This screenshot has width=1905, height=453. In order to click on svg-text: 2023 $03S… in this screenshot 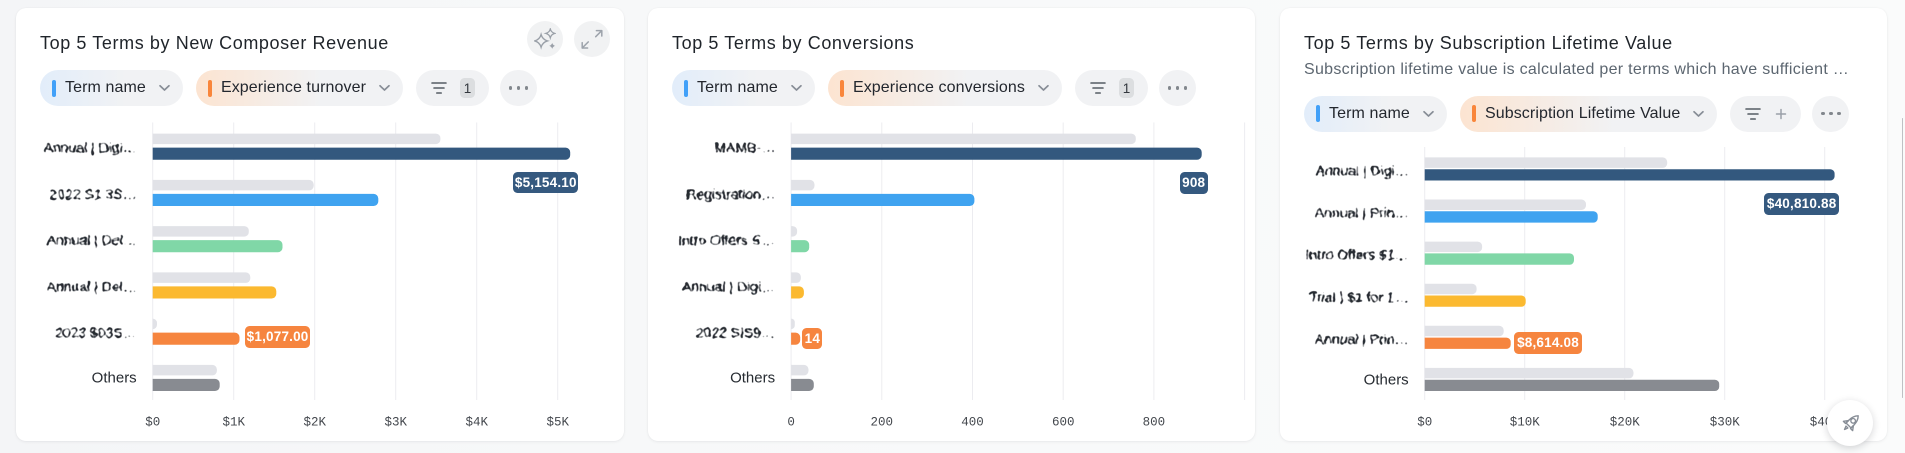, I will do `click(96, 333)`.